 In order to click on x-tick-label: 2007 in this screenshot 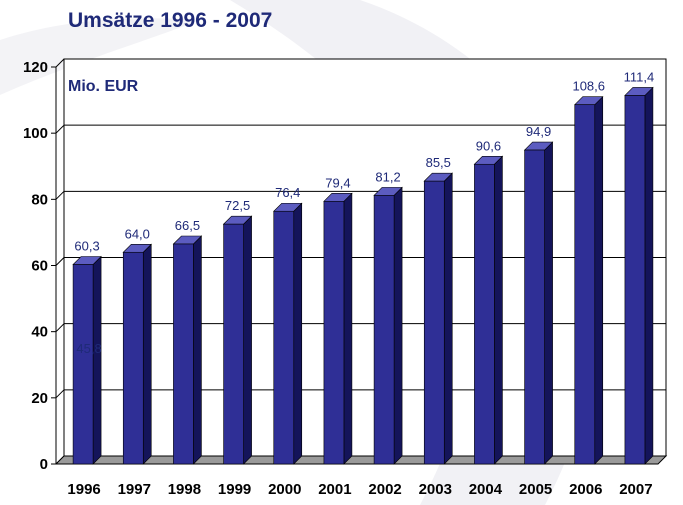, I will do `click(635, 489)`.